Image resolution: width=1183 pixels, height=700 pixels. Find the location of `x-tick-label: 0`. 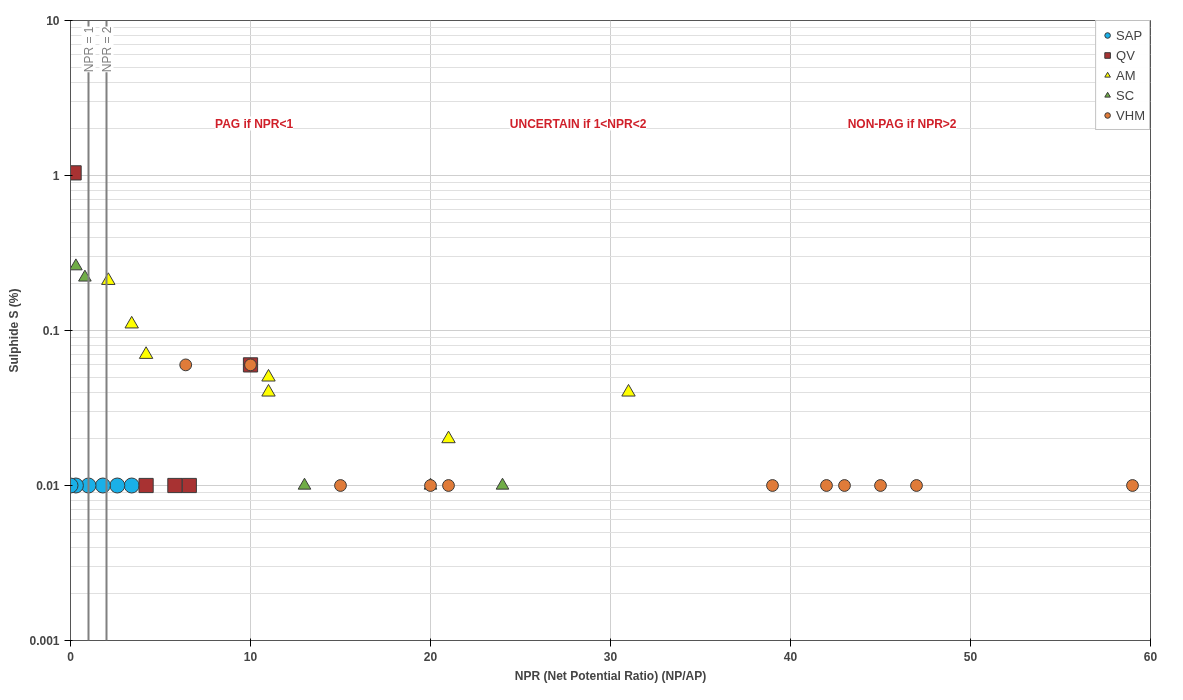

x-tick-label: 0 is located at coordinates (71, 656).